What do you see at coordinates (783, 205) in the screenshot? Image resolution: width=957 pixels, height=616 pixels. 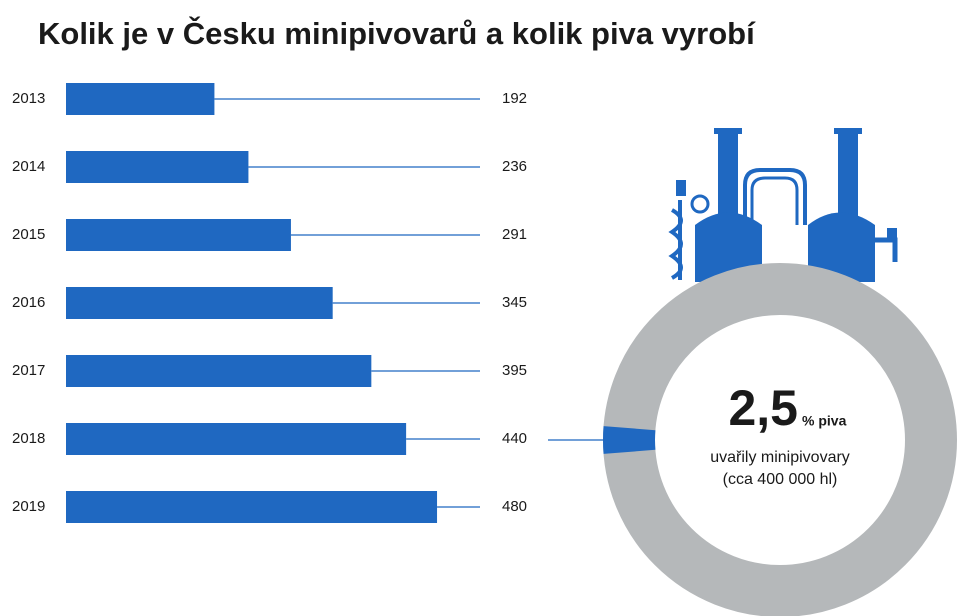 I see `brewery-icon` at bounding box center [783, 205].